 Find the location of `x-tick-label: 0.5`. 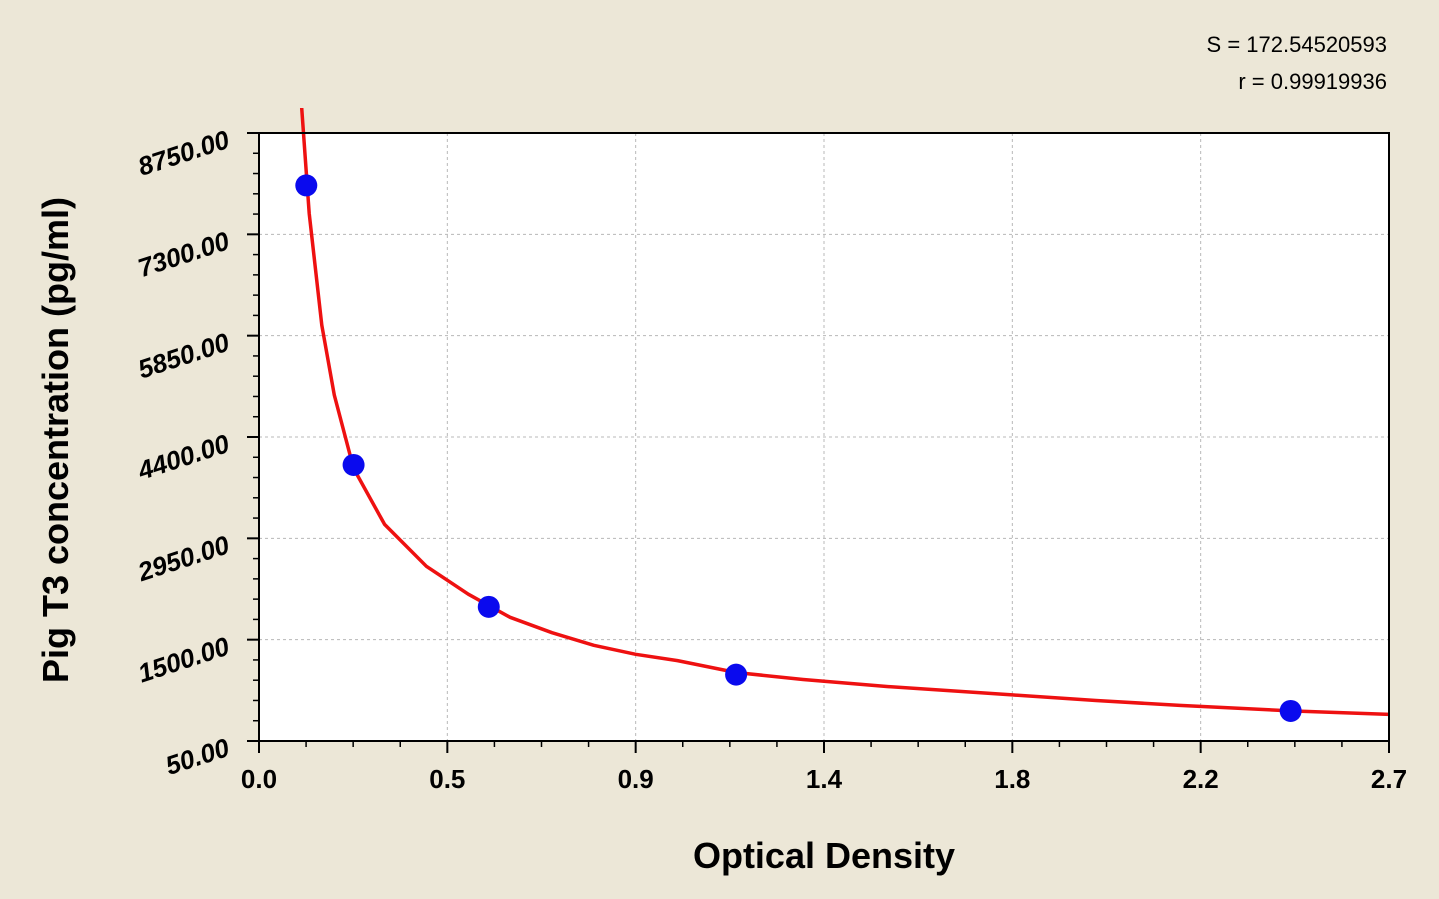

x-tick-label: 0.5 is located at coordinates (447, 779).